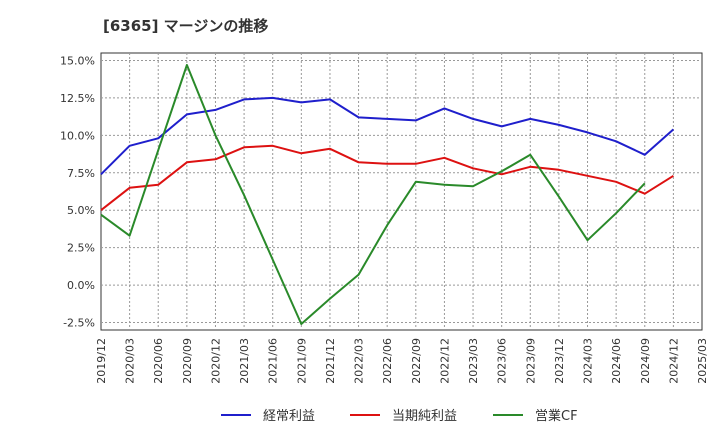 The image size is (720, 440). What do you see at coordinates (244, 361) in the screenshot?
I see `x-tick-label: 2021/03` at bounding box center [244, 361].